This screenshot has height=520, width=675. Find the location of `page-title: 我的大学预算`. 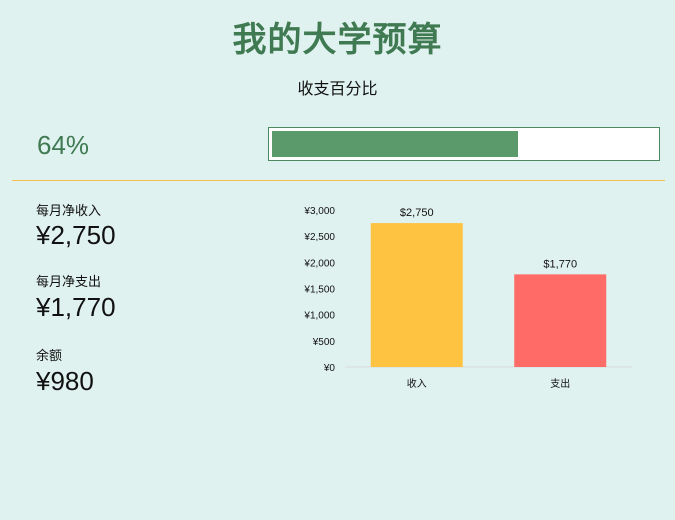

page-title: 我的大学预算 is located at coordinates (337, 40).